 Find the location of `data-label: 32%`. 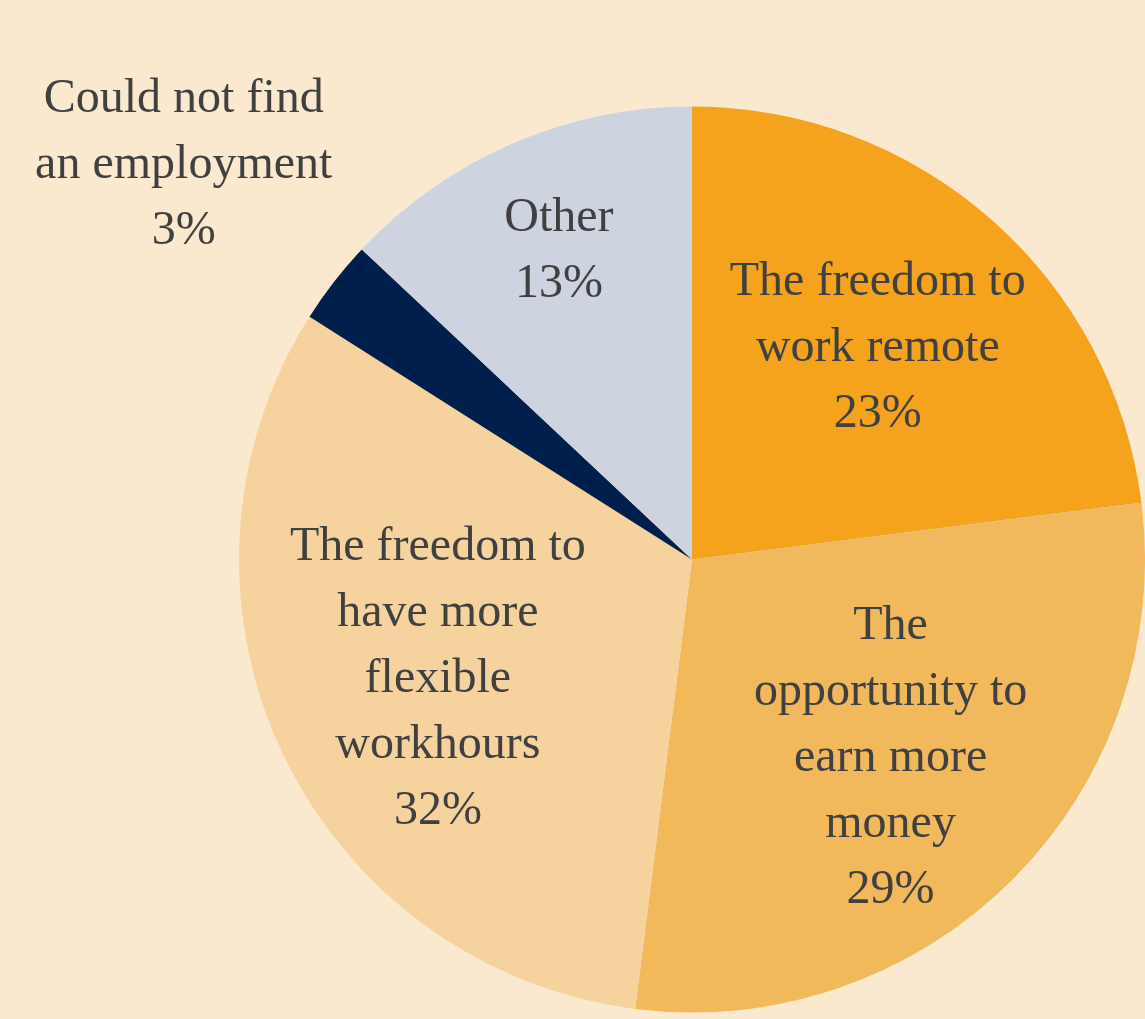

data-label: 32% is located at coordinates (437, 807).